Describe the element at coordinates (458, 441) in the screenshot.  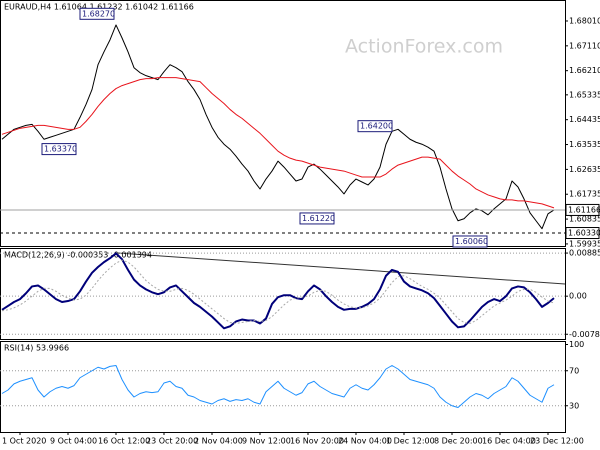
I see `x-tick-label: 8 Dec 20:00` at that location.